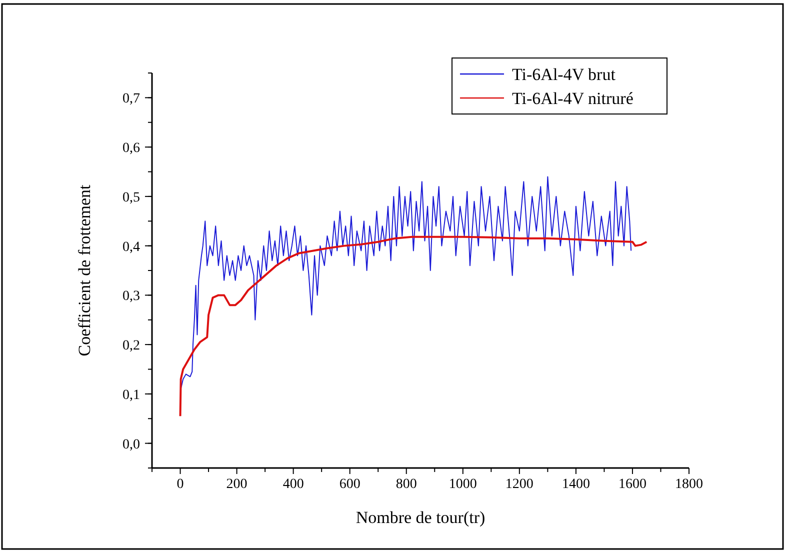 The image size is (787, 553). Describe the element at coordinates (131, 395) in the screenshot. I see `y-tick-label: 0,1` at that location.